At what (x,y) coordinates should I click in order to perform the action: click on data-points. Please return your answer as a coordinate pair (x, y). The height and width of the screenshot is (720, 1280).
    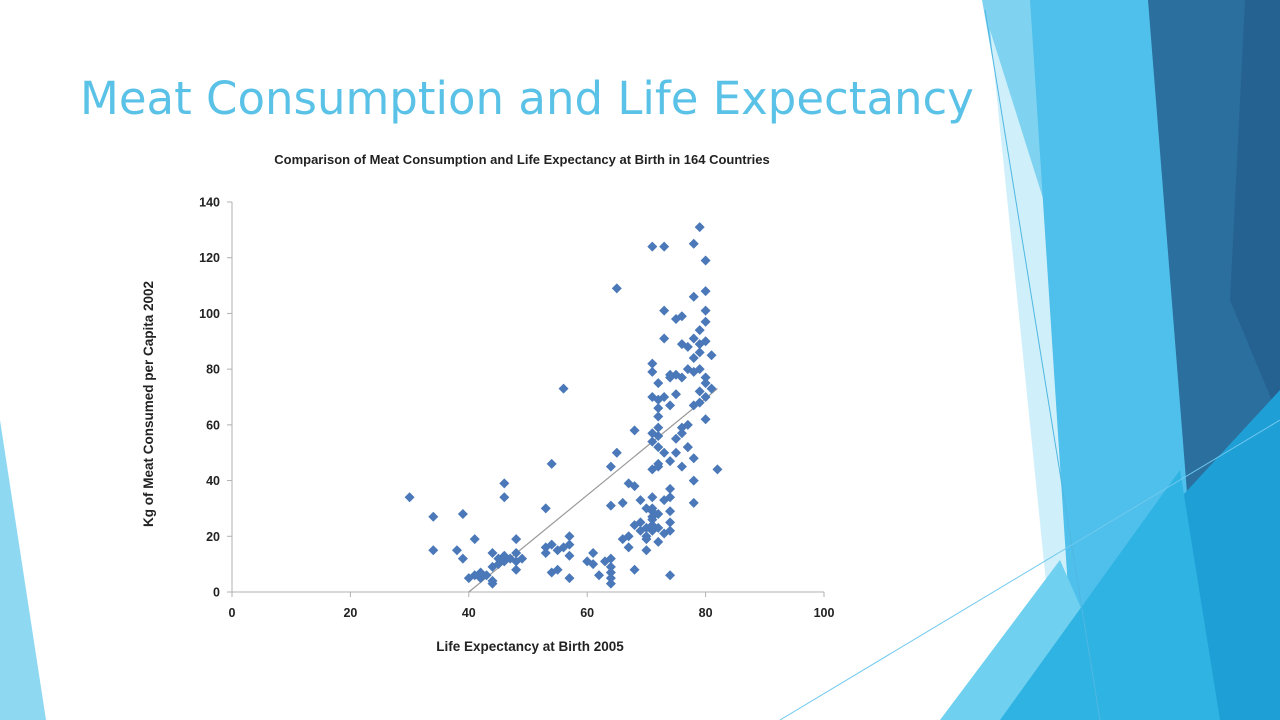
    Looking at the image, I should click on (563, 405).